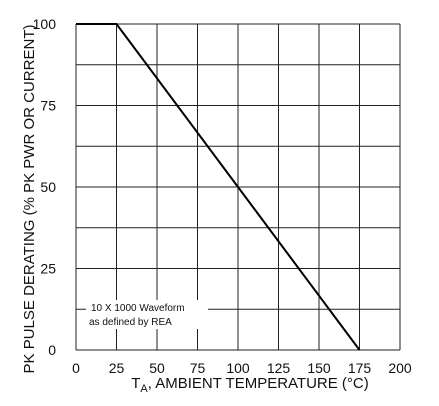  Describe the element at coordinates (48, 187) in the screenshot. I see `y-tick-label: 50` at that location.